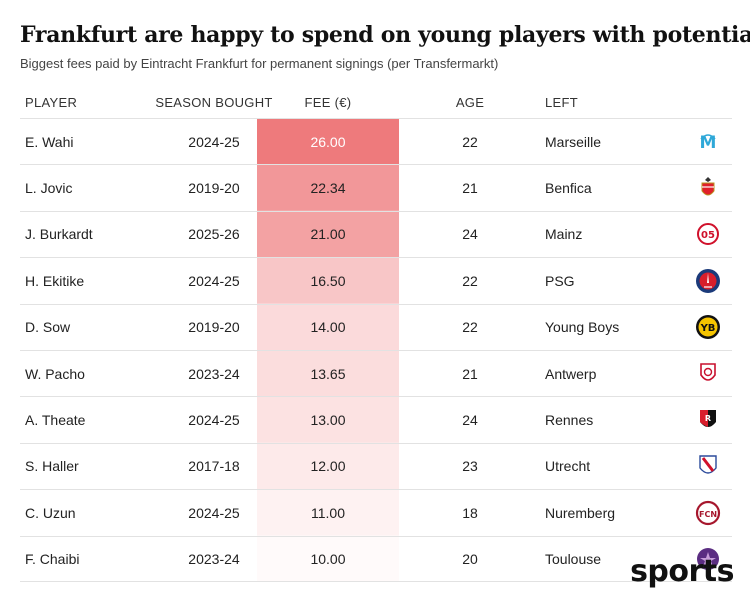 The image size is (750, 603). I want to click on svg-text: FCN, so click(708, 514).